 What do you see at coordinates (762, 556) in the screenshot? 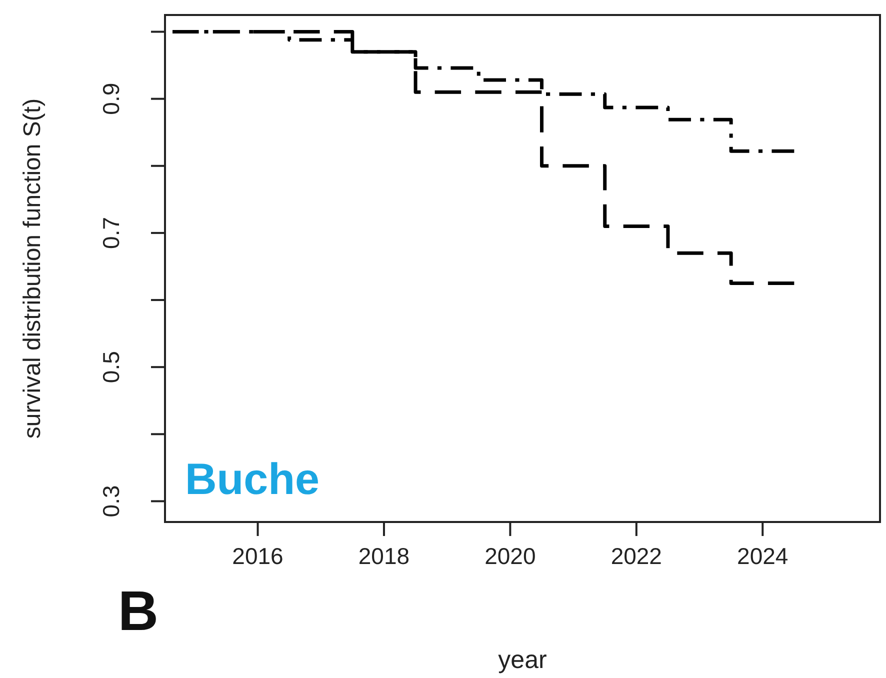
I see `x-tick-label: 2024` at bounding box center [762, 556].